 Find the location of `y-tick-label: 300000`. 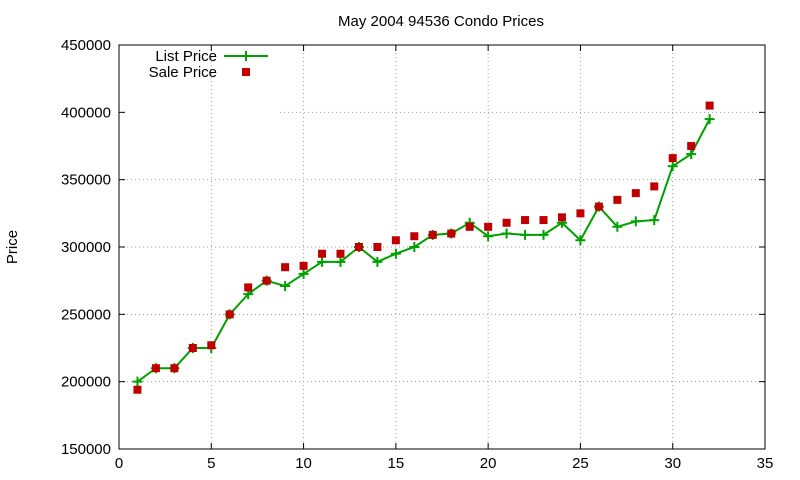

y-tick-label: 300000 is located at coordinates (86, 247).